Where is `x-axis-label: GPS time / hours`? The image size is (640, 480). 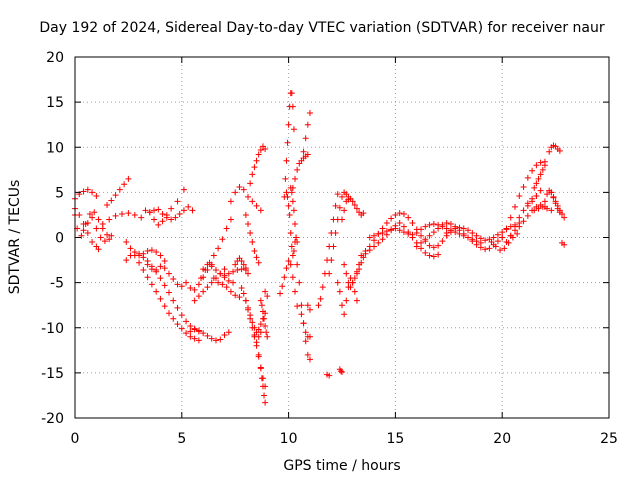 x-axis-label: GPS time / hours is located at coordinates (341, 466).